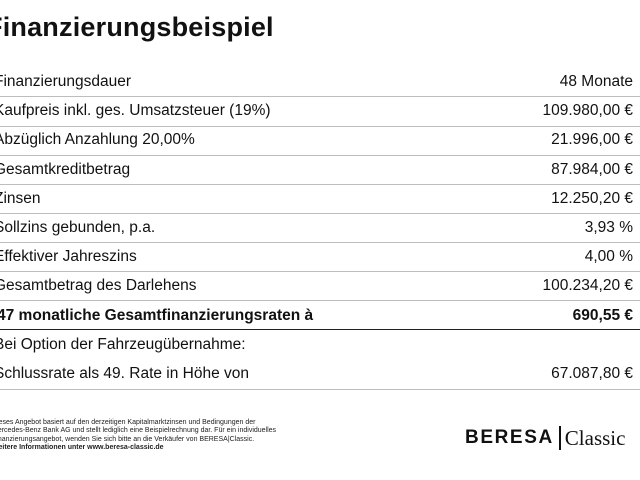 The width and height of the screenshot is (640, 480). I want to click on row-label: Finanzierungsdauer, so click(66, 81).